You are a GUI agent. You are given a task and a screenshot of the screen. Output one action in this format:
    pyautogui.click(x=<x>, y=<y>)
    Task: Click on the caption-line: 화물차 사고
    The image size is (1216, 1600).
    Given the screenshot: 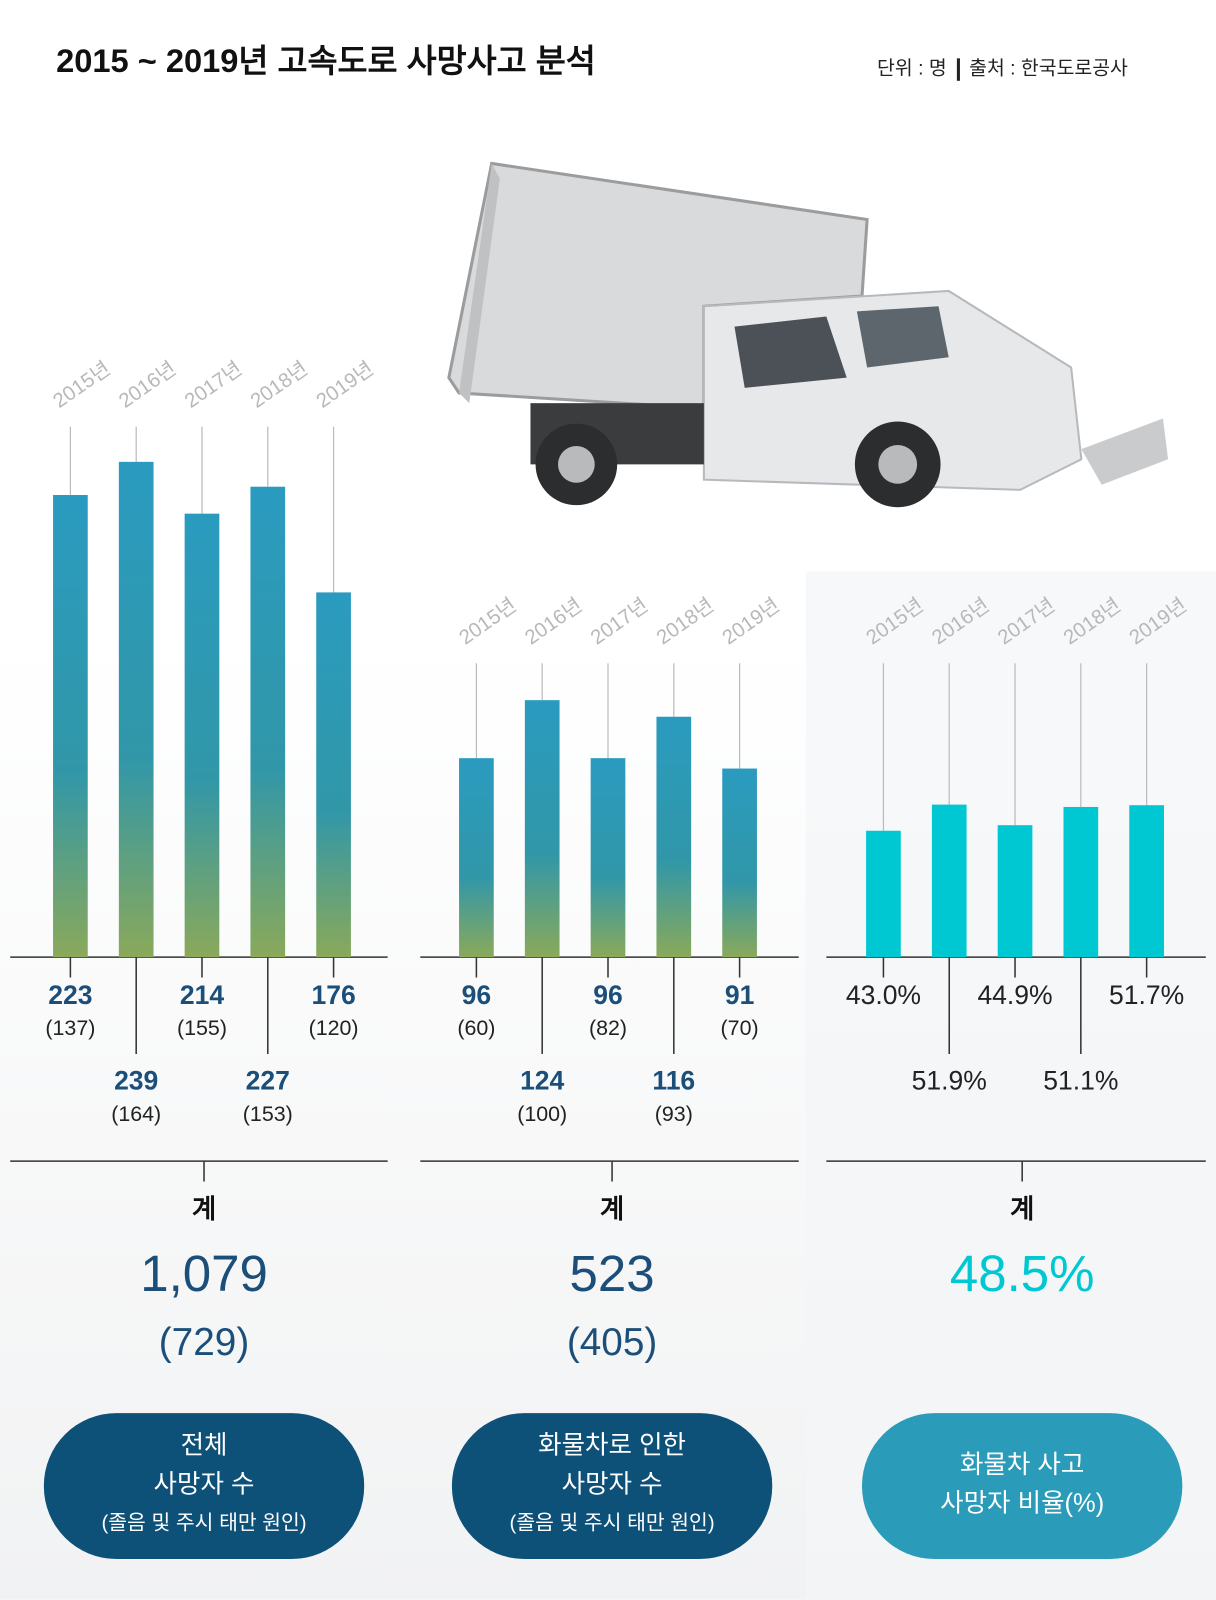 What is the action you would take?
    pyautogui.click(x=1022, y=1465)
    